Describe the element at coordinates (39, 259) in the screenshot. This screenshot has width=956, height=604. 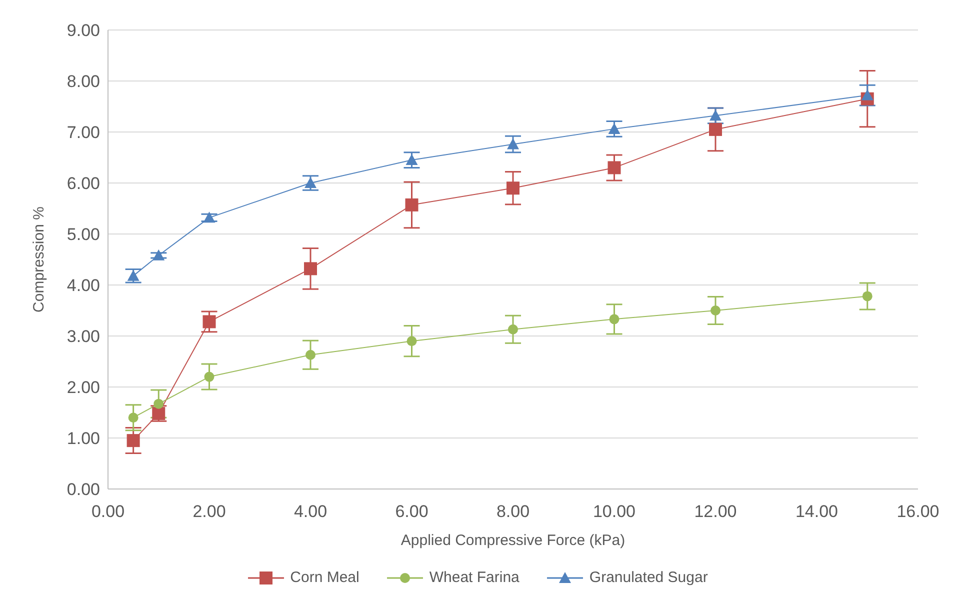
I see `y-axis-title: Compression %` at that location.